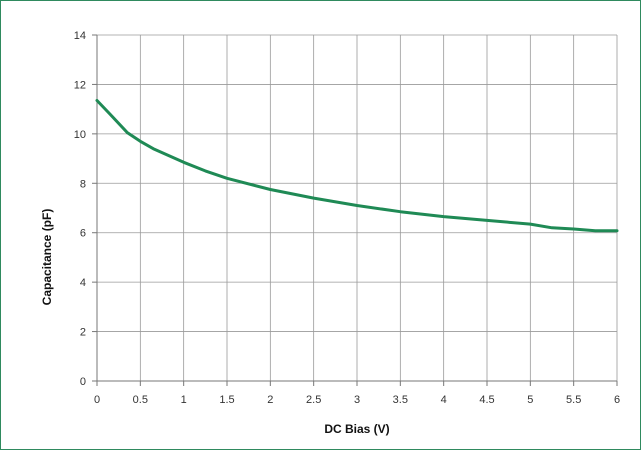 Image resolution: width=643 pixels, height=450 pixels. Describe the element at coordinates (80, 85) in the screenshot. I see `y-tick-label: 12` at that location.